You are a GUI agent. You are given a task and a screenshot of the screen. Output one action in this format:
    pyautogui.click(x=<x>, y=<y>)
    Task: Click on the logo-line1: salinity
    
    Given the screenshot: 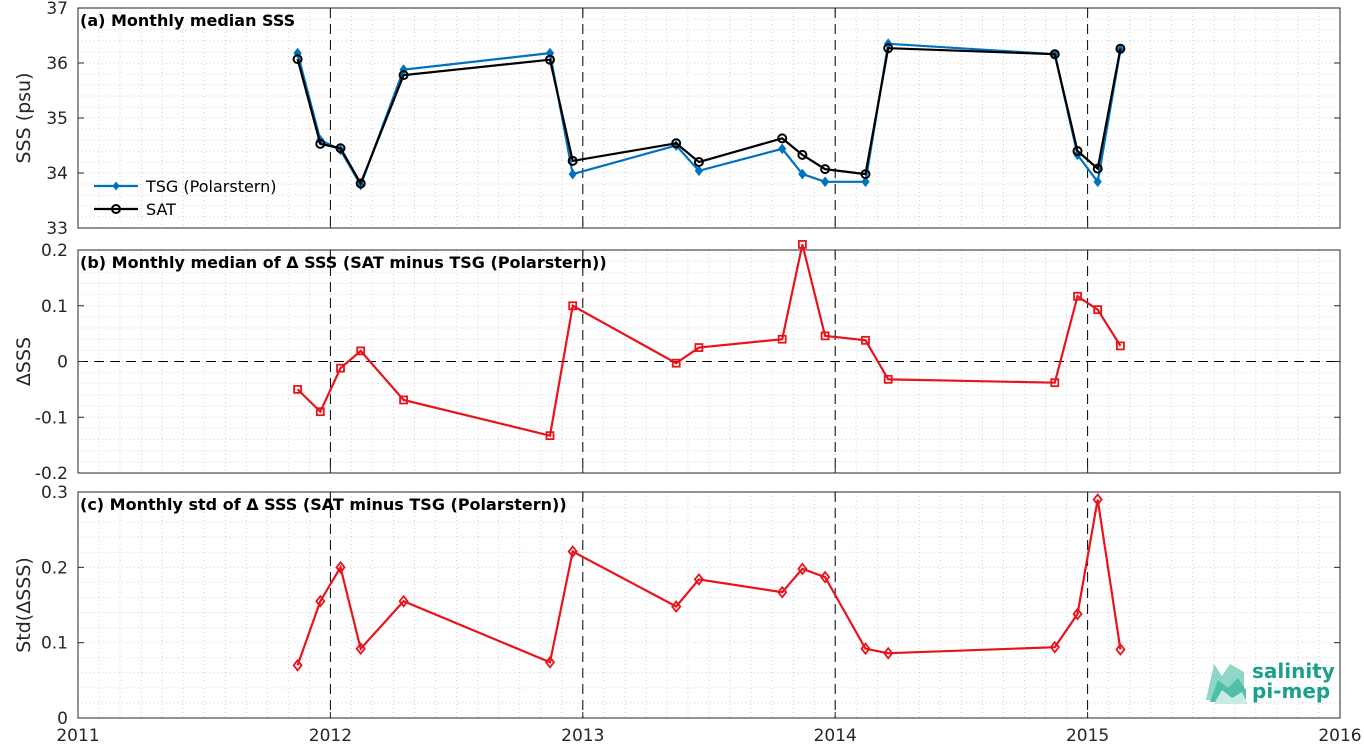 What is the action you would take?
    pyautogui.click(x=1293, y=671)
    